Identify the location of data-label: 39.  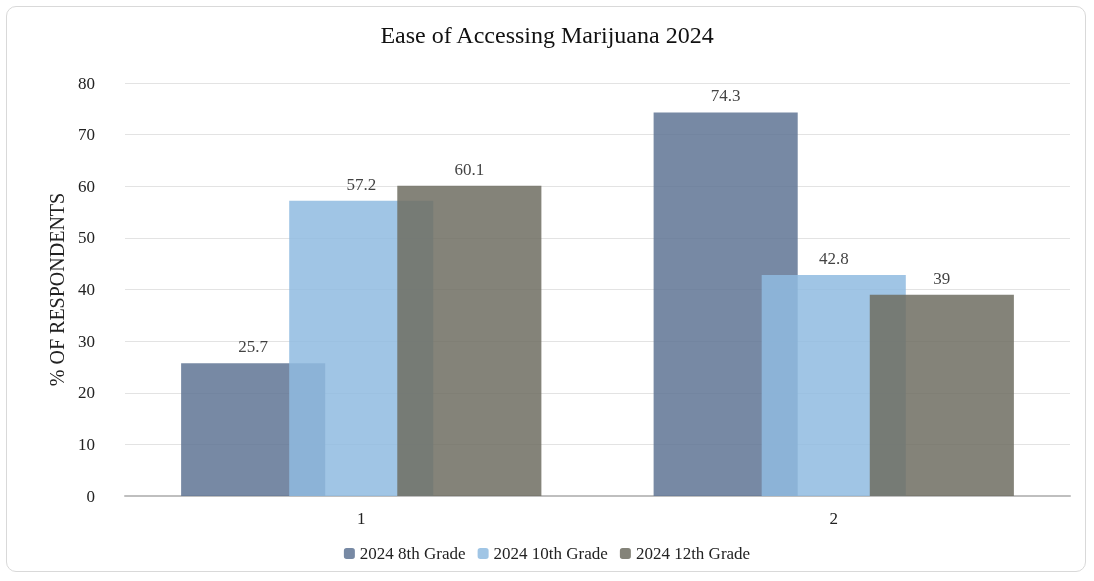
(942, 278).